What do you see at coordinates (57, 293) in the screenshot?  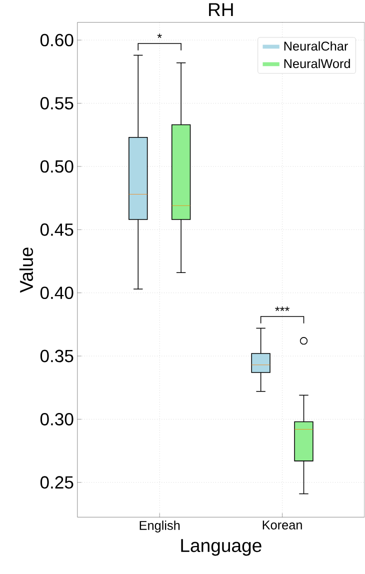 I see `y-tick-label: 0.40` at bounding box center [57, 293].